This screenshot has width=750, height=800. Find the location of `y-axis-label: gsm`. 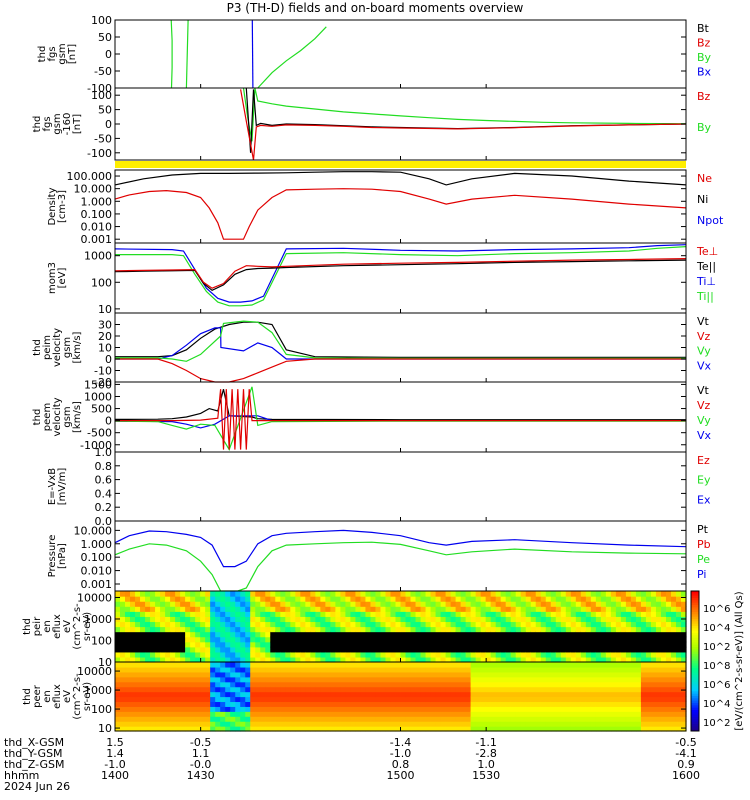

y-axis-label: gsm is located at coordinates (67, 347).